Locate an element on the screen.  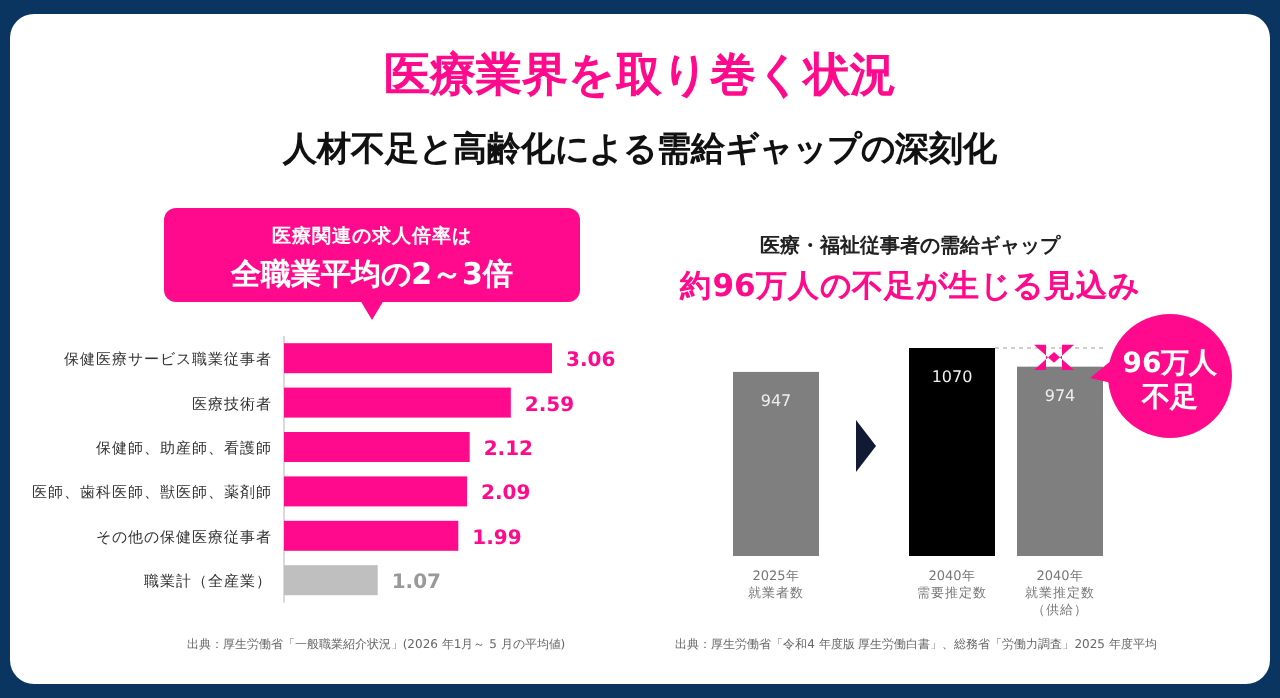
data-label: 947 is located at coordinates (776, 400).